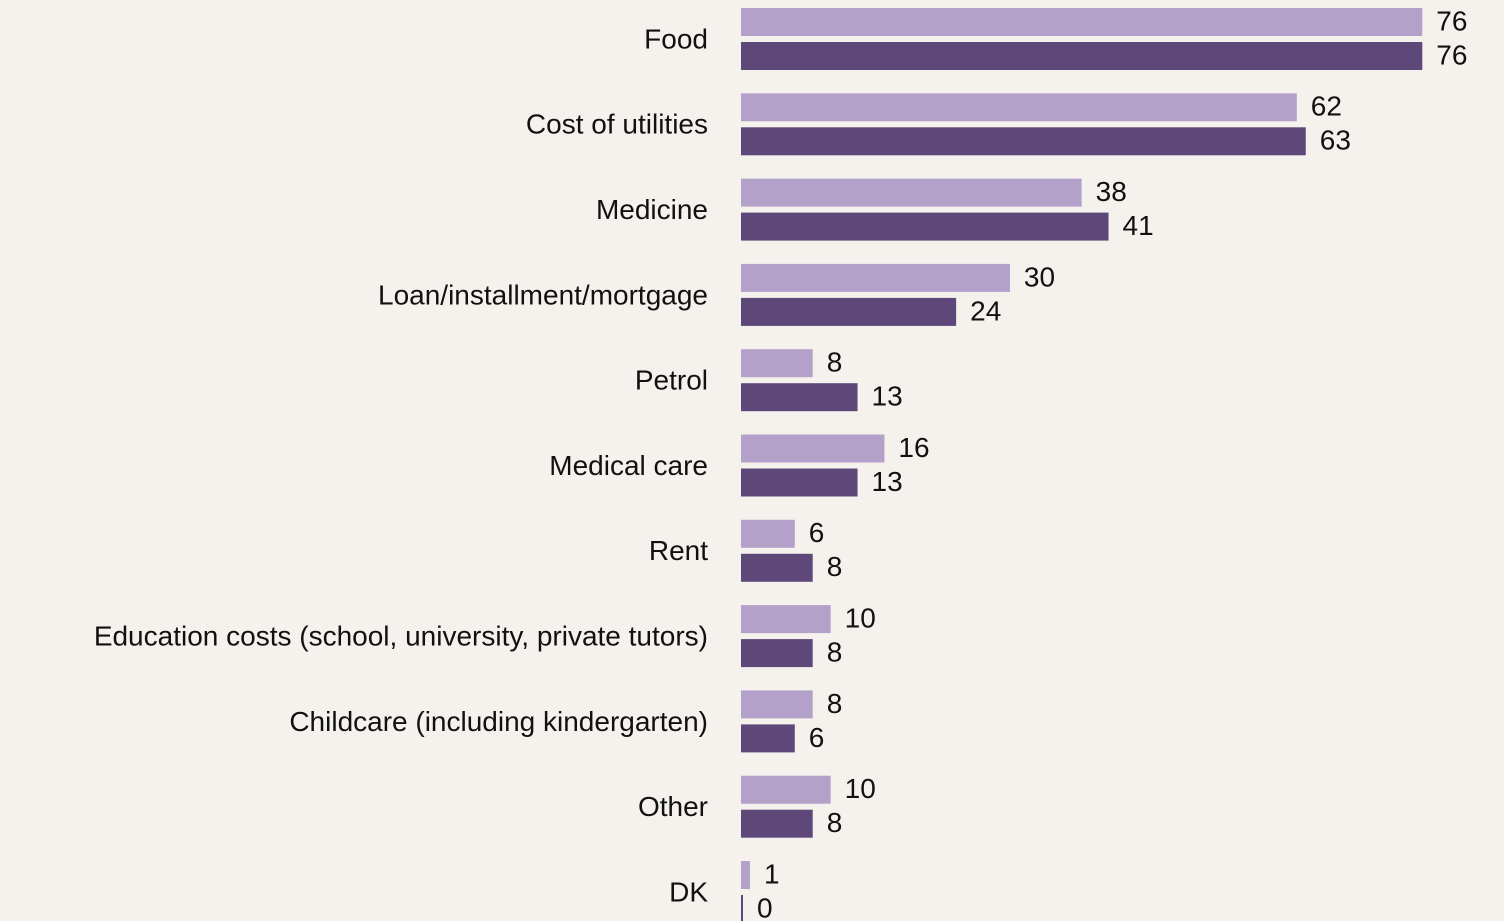 The image size is (1504, 921). I want to click on value-label: 38, so click(1111, 191).